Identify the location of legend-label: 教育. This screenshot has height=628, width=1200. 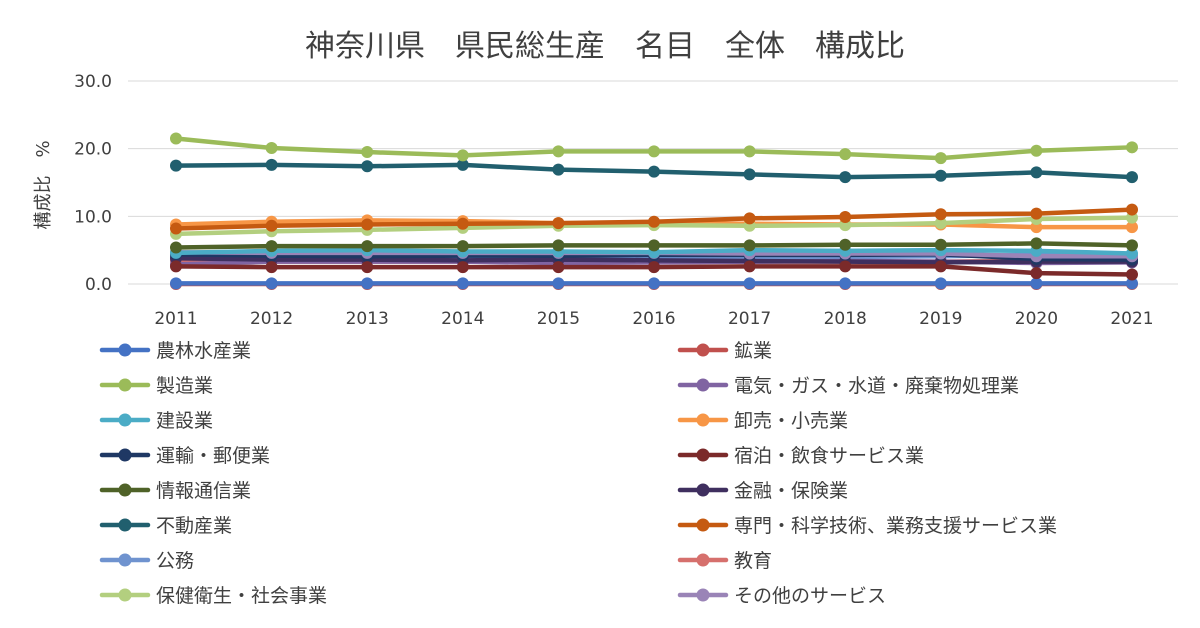
(753, 561).